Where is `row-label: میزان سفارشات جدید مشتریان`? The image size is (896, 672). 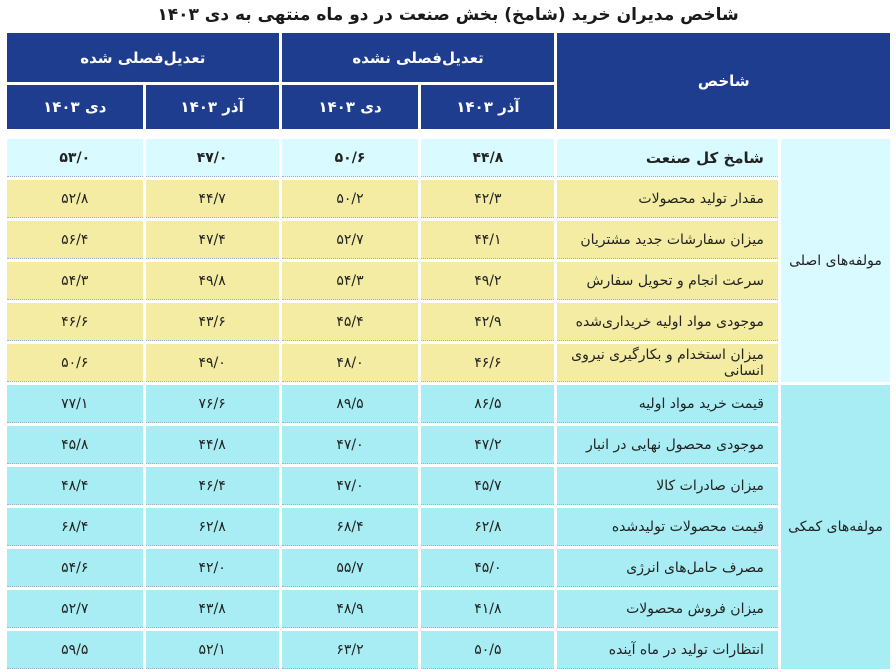 row-label: میزان سفارشات جدید مشتریان is located at coordinates (667, 240).